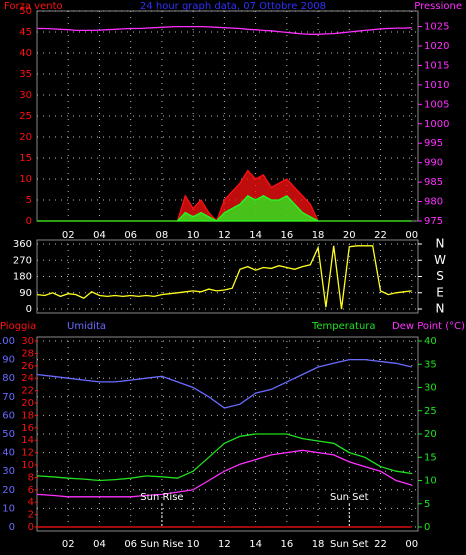 Image resolution: width=466 pixels, height=555 pixels. What do you see at coordinates (8, 378) in the screenshot?
I see `y-tick-label: 80` at bounding box center [8, 378].